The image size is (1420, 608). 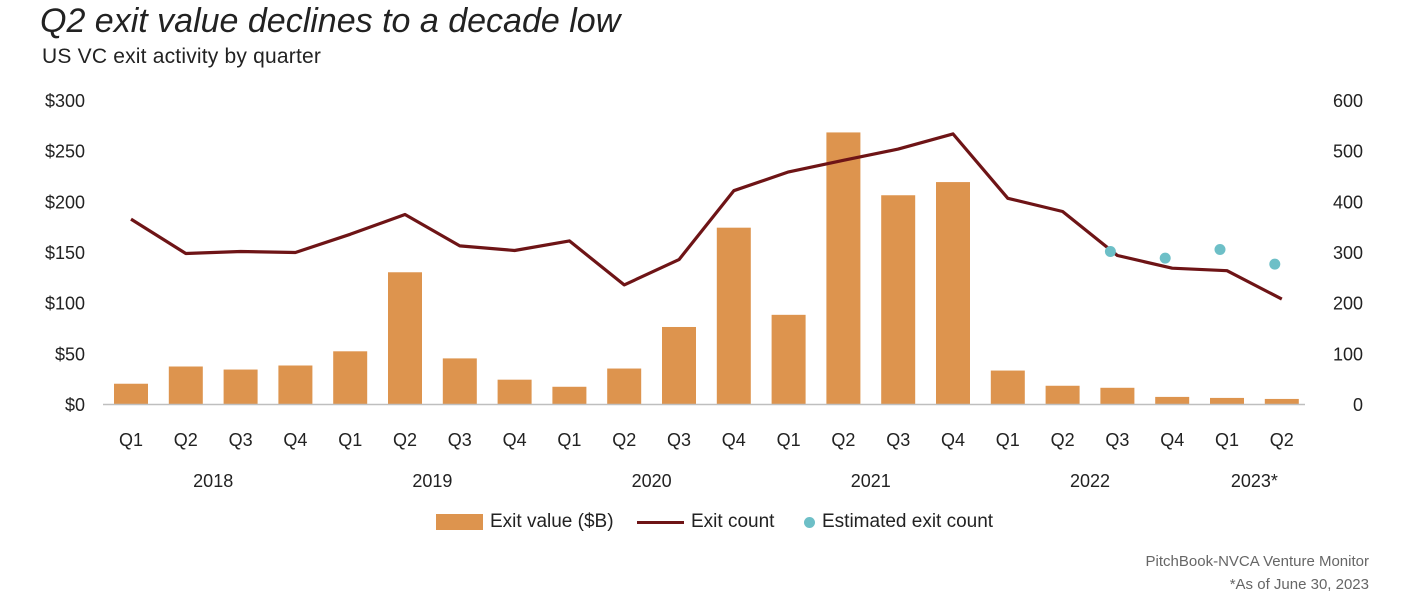 I want to click on right-axis-tick-label: 0, so click(x=1358, y=405).